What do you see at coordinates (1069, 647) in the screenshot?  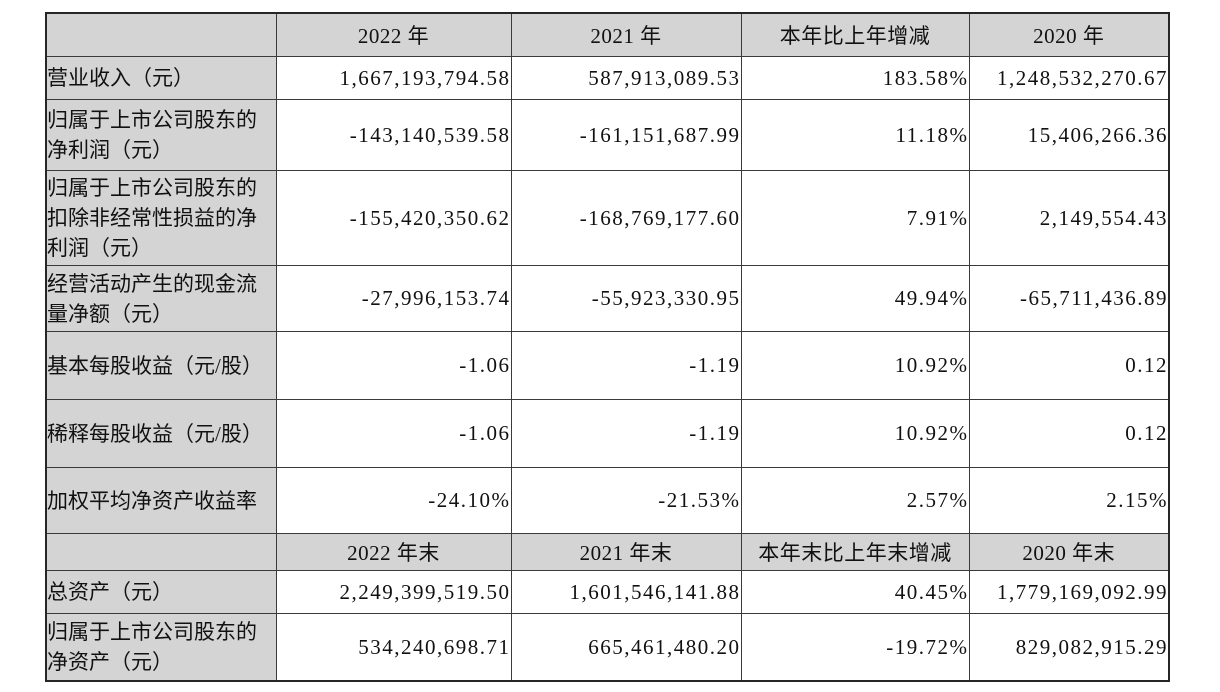 I see `value-2020: 829,082,915.29` at bounding box center [1069, 647].